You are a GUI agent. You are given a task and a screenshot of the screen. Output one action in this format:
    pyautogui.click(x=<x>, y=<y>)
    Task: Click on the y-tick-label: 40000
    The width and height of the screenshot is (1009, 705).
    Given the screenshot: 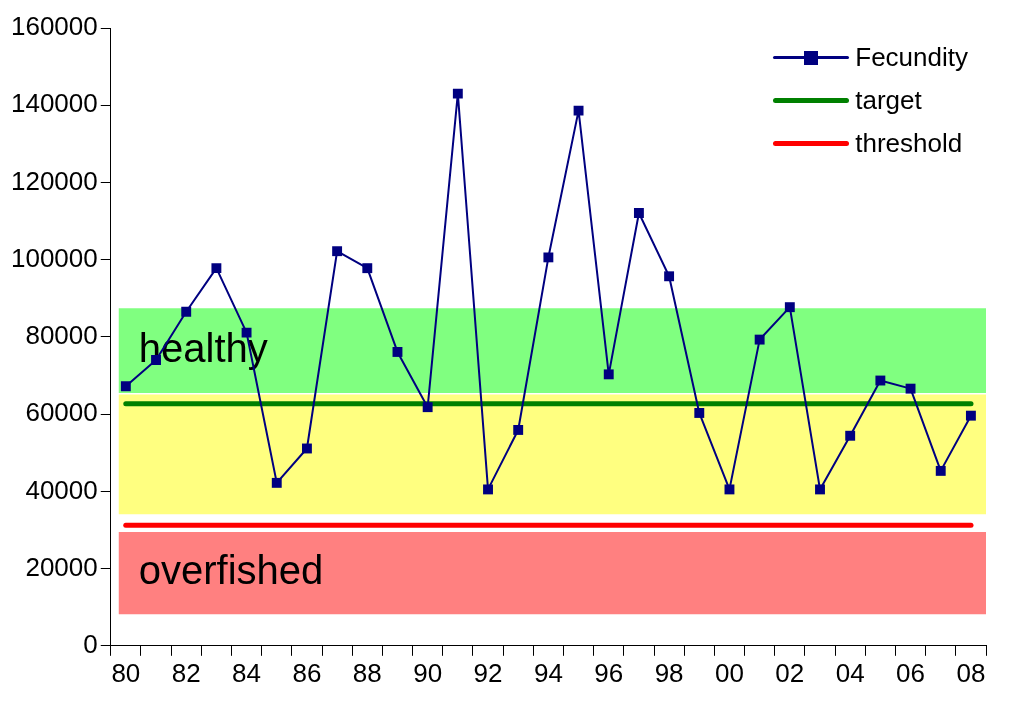 What is the action you would take?
    pyautogui.click(x=61, y=489)
    